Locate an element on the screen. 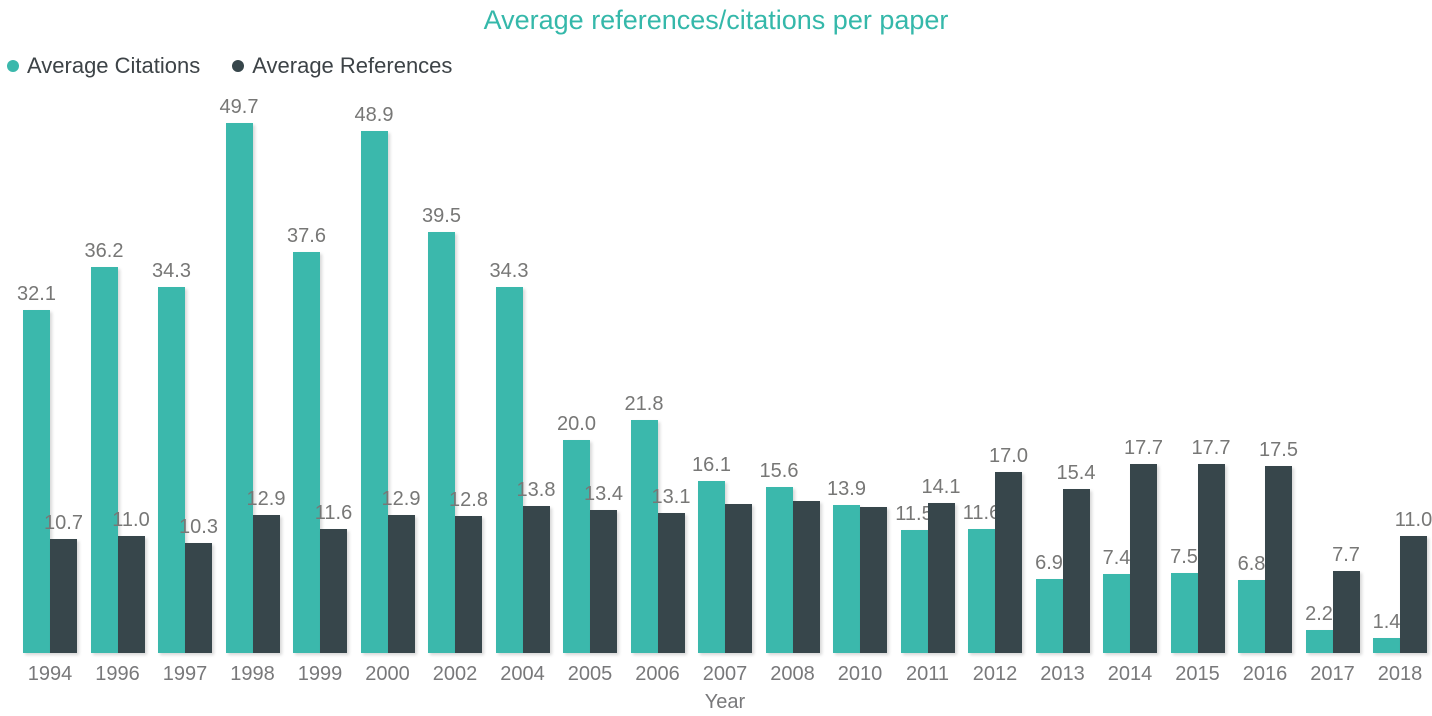  citations-bar-1997: 34.3 is located at coordinates (171, 457).